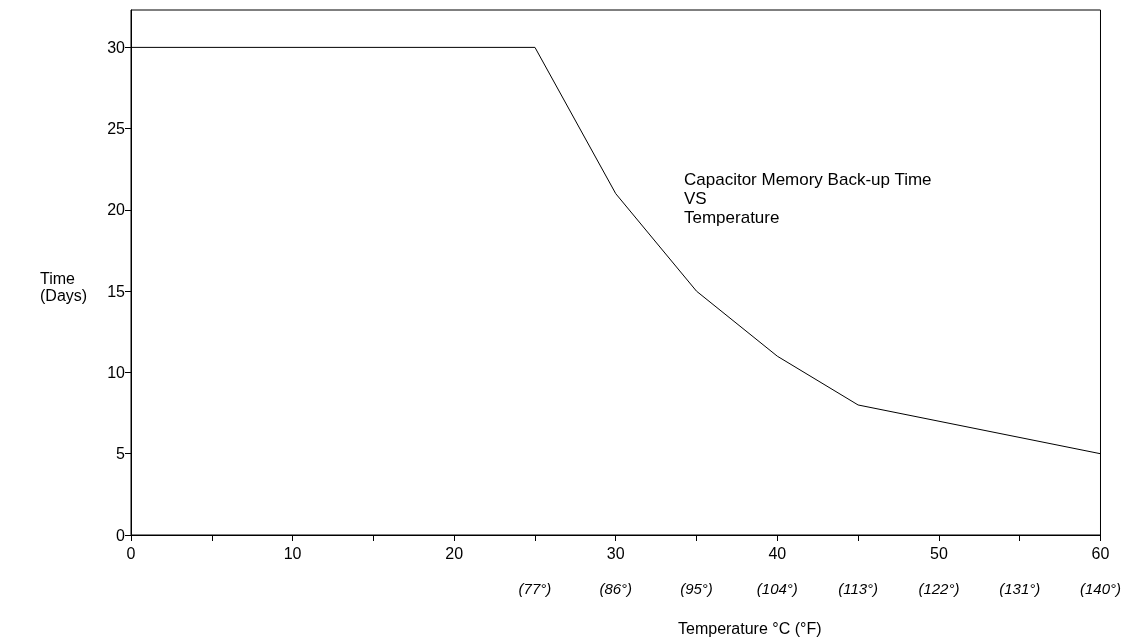 This screenshot has height=644, width=1124. I want to click on x-tick-label: 10, so click(292, 553).